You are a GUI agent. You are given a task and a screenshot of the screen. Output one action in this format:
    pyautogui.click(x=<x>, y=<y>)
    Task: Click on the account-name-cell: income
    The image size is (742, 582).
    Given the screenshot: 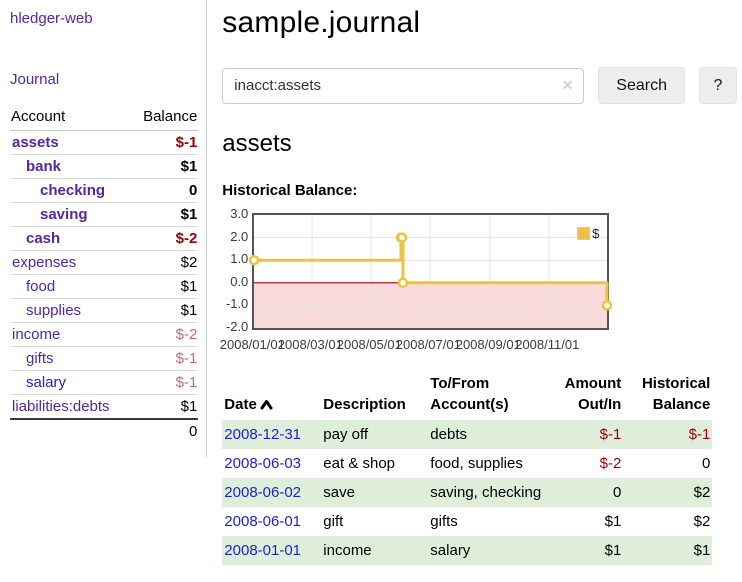 What is the action you would take?
    pyautogui.click(x=70, y=334)
    